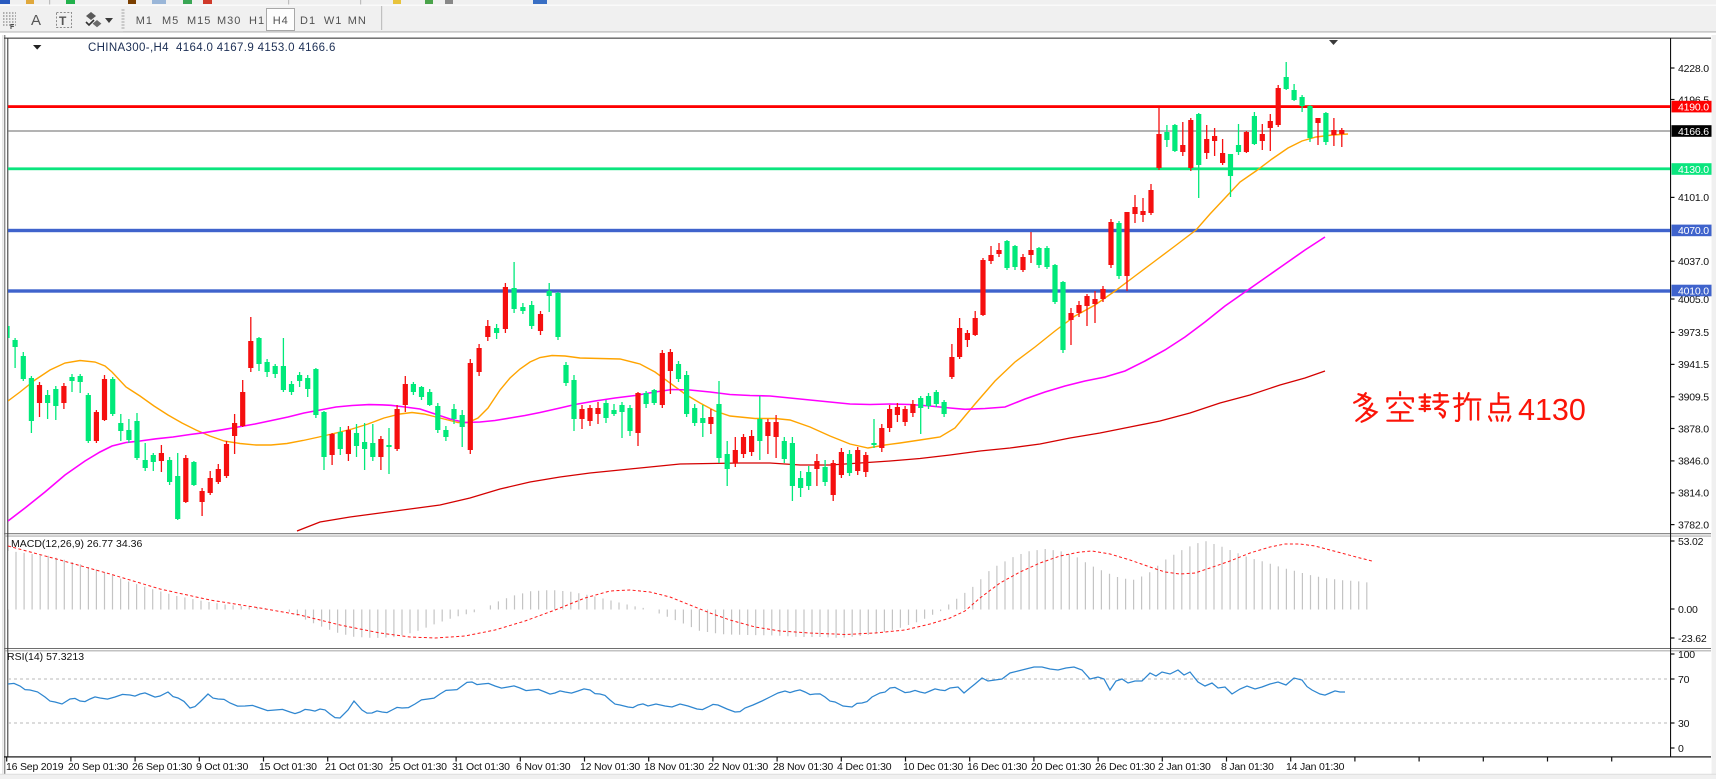  I want to click on svg-text: 4070.0, so click(1693, 231).